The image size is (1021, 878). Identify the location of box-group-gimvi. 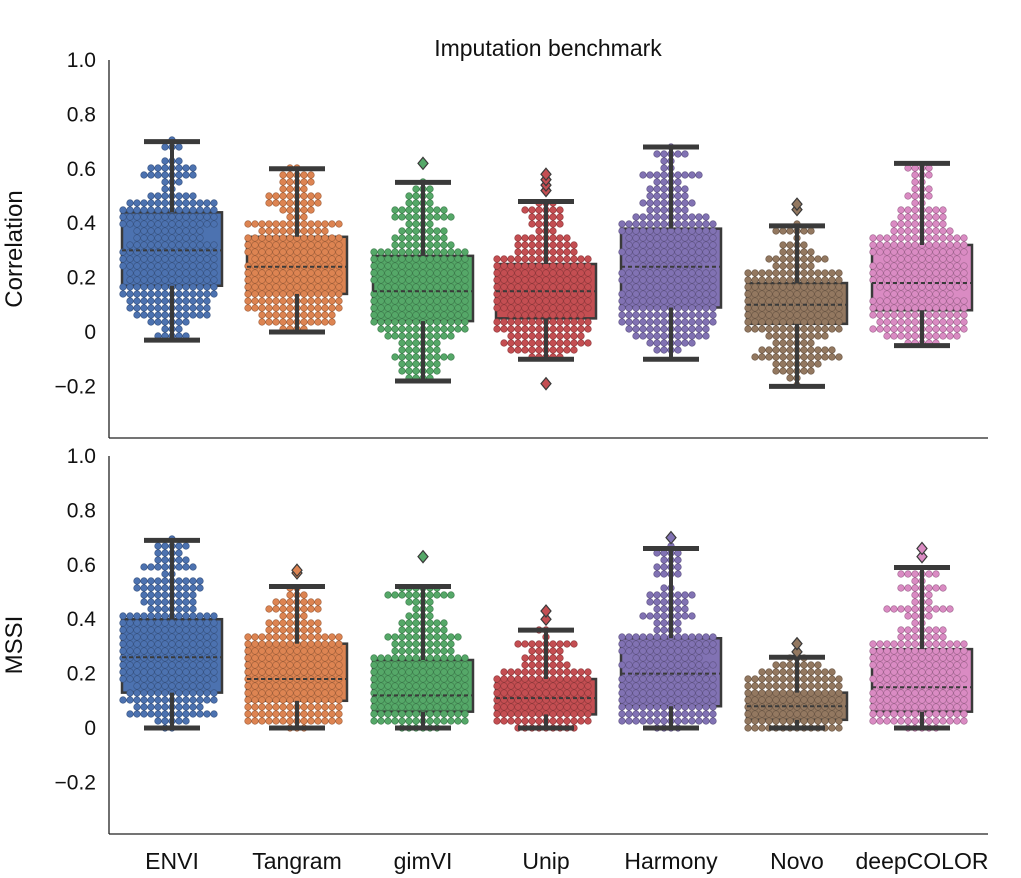
(422, 640).